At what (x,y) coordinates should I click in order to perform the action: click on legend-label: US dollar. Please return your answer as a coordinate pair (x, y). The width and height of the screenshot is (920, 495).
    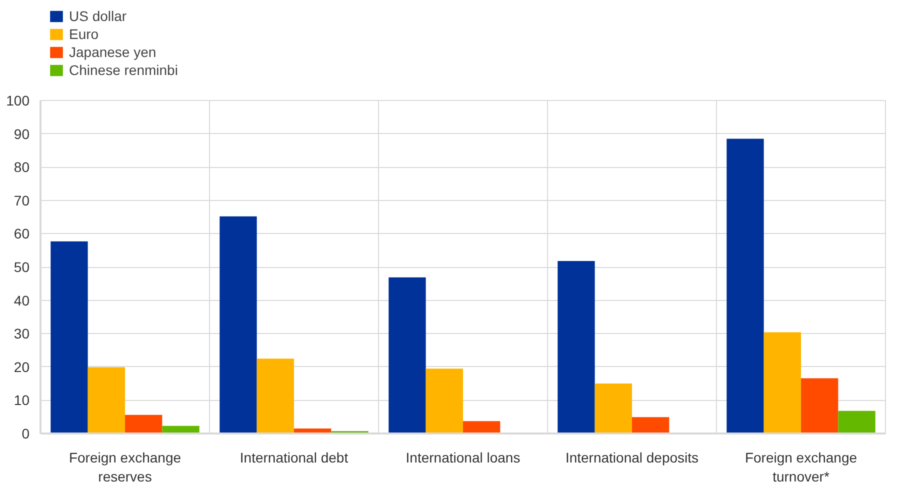
    Looking at the image, I should click on (98, 16).